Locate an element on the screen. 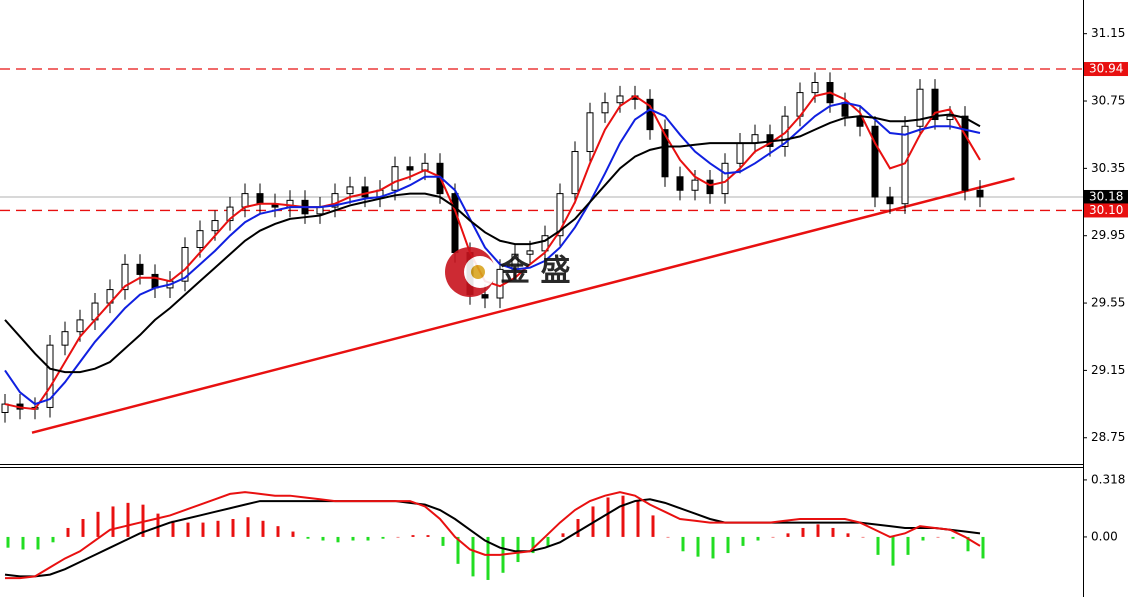  watermark-text: 金 盛 is located at coordinates (534, 271).